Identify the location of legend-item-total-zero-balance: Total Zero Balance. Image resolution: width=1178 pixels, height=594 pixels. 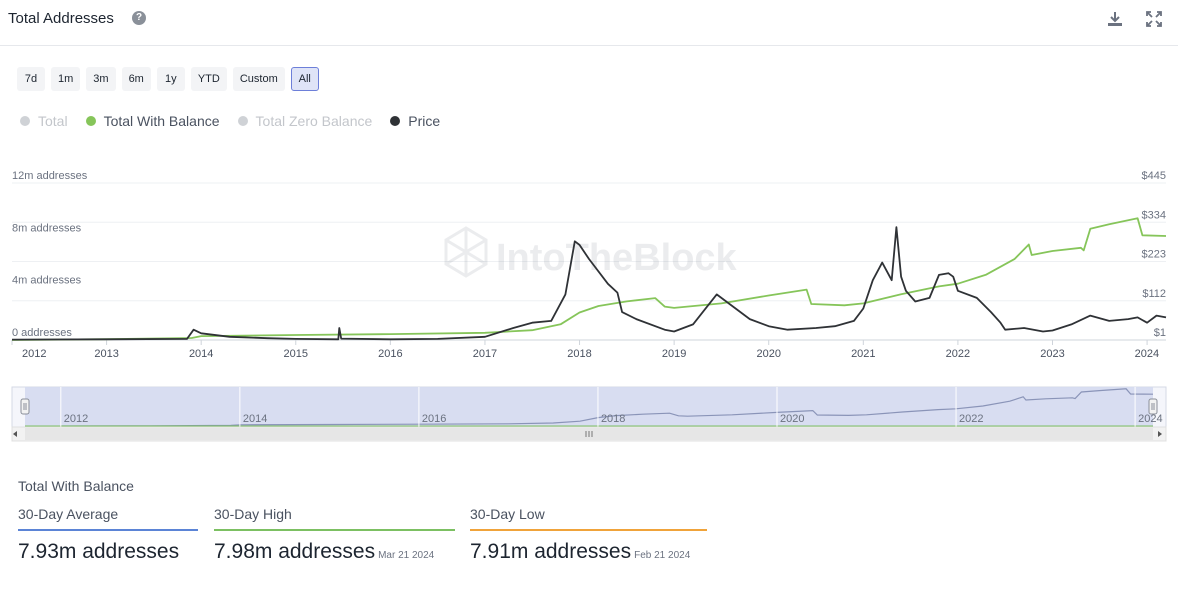
(305, 121).